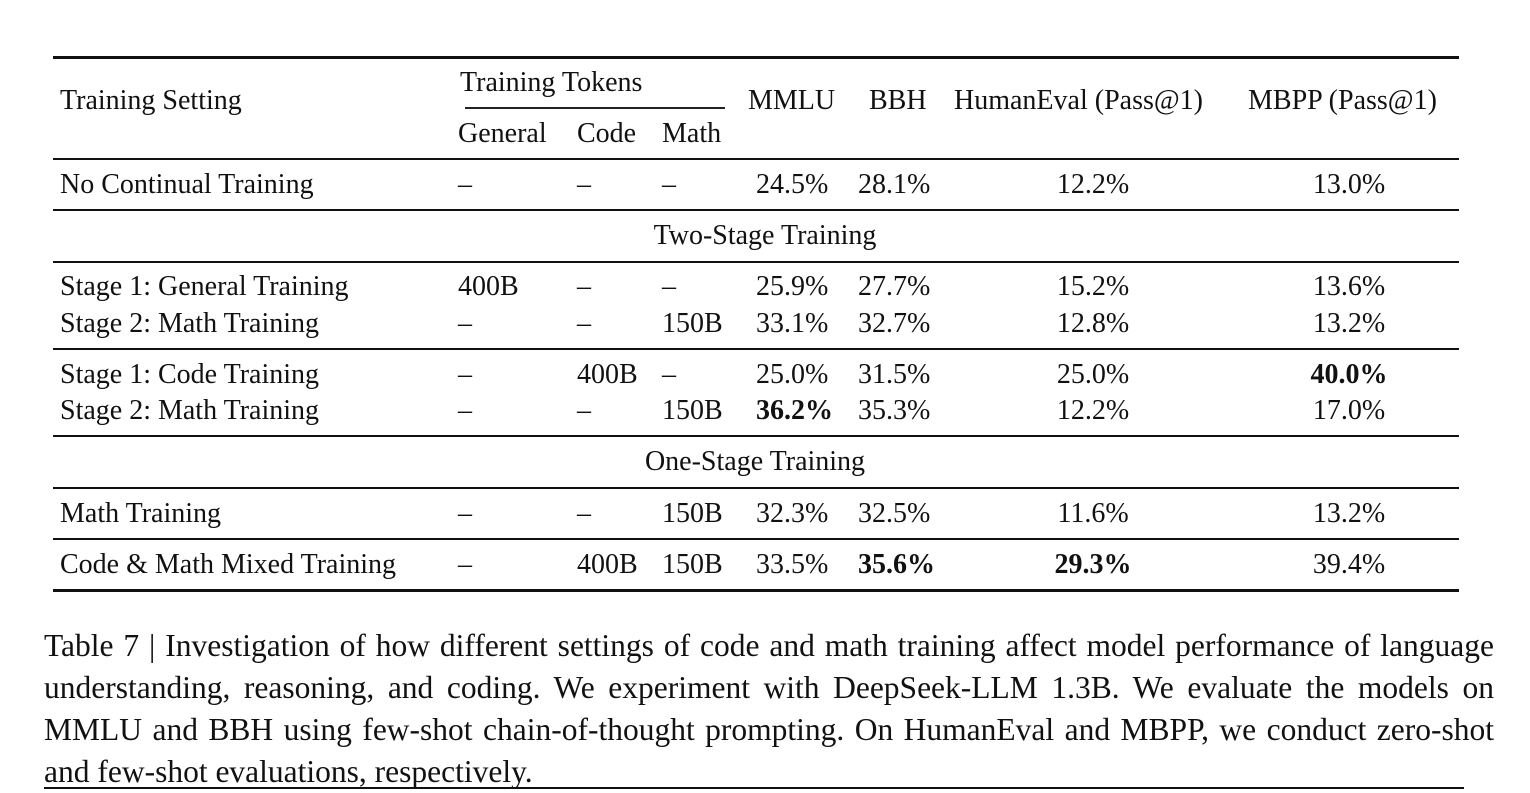  What do you see at coordinates (898, 100) in the screenshot?
I see `header-bbh: BBH` at bounding box center [898, 100].